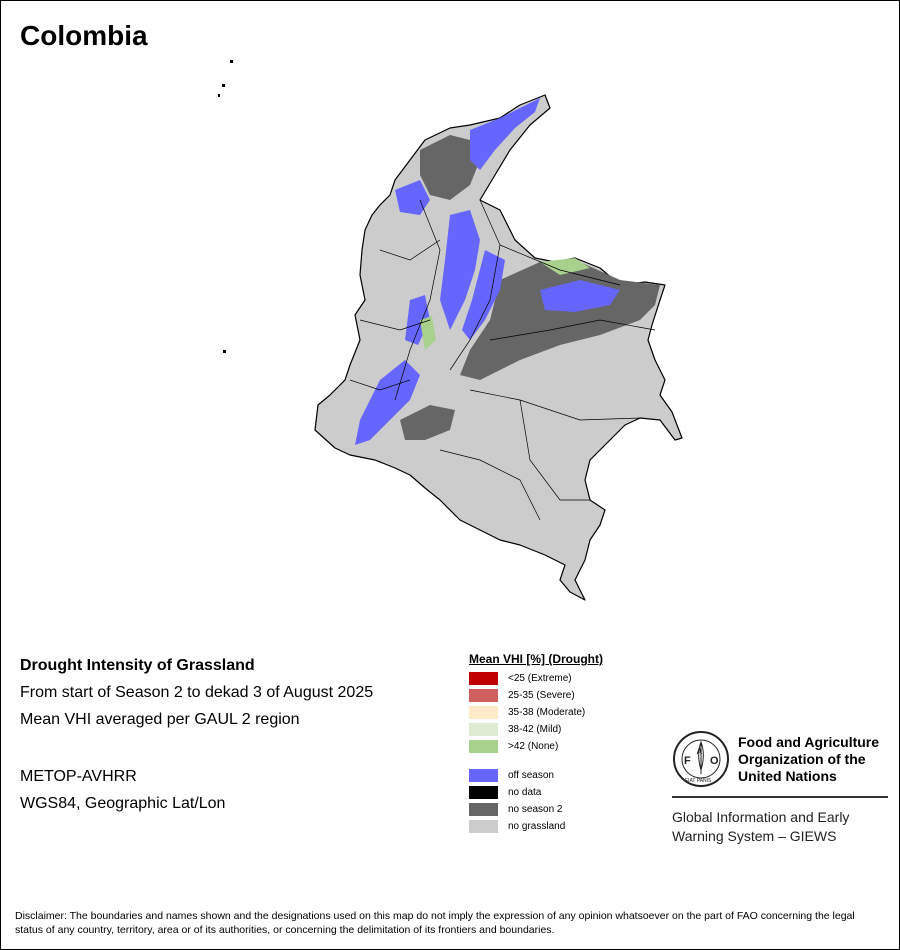  Describe the element at coordinates (687, 761) in the screenshot. I see `fao-logo-letter: F` at that location.